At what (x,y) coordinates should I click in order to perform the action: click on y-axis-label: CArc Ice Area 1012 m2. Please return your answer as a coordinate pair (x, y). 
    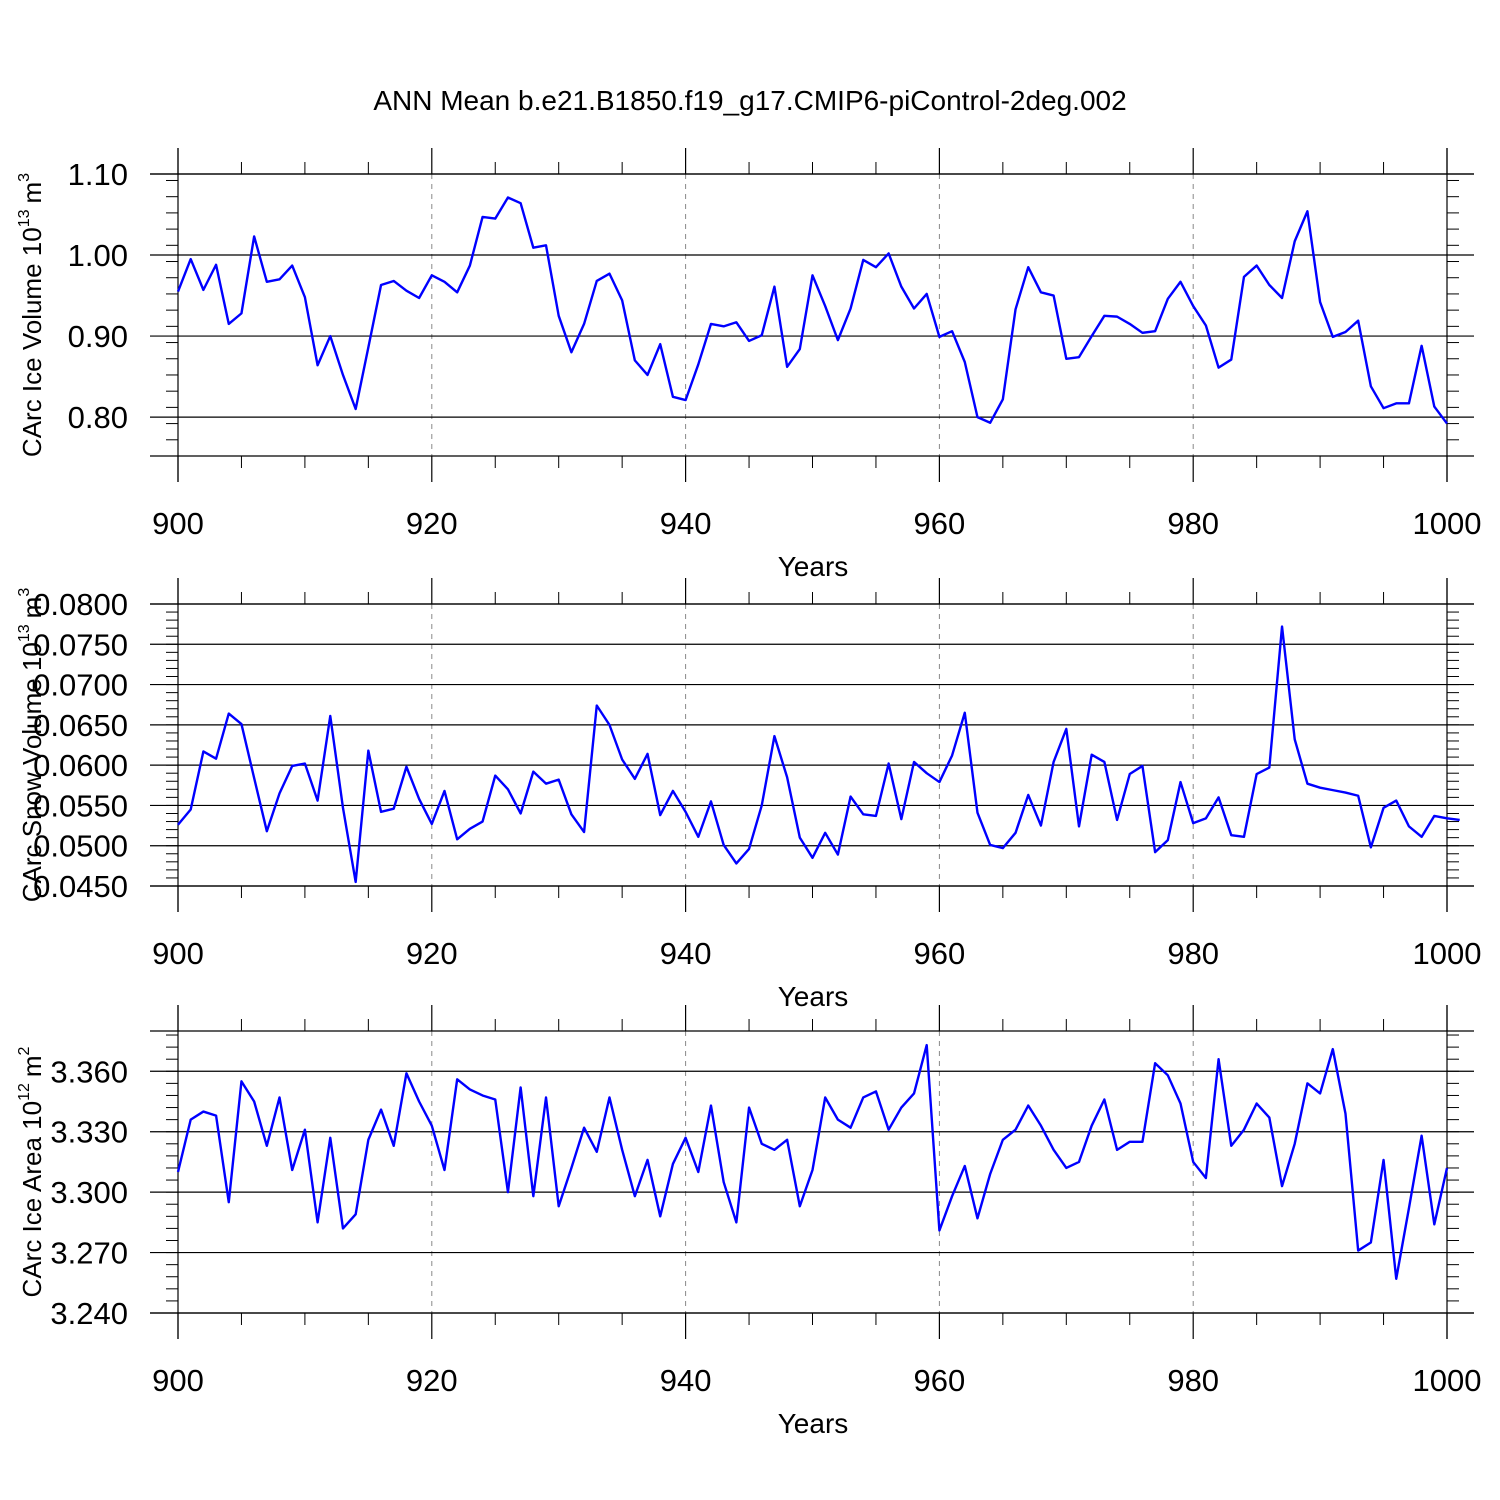
    Looking at the image, I should click on (31, 1171).